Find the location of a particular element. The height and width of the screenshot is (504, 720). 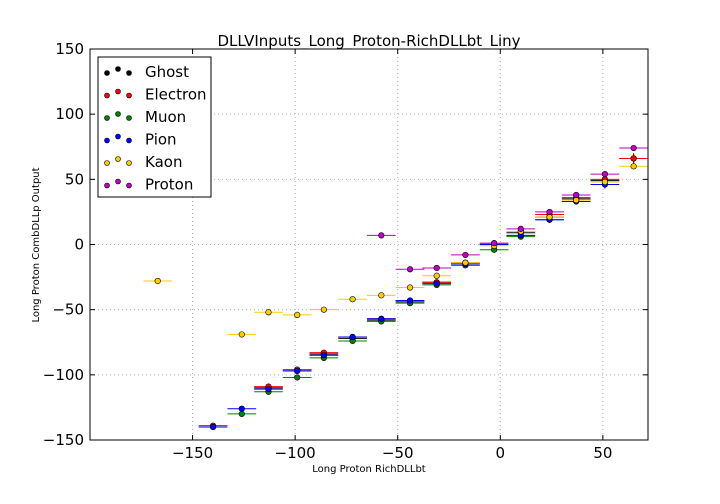

legend: Ghost Electron Muon Pion Kaon Proton is located at coordinates (154, 127).